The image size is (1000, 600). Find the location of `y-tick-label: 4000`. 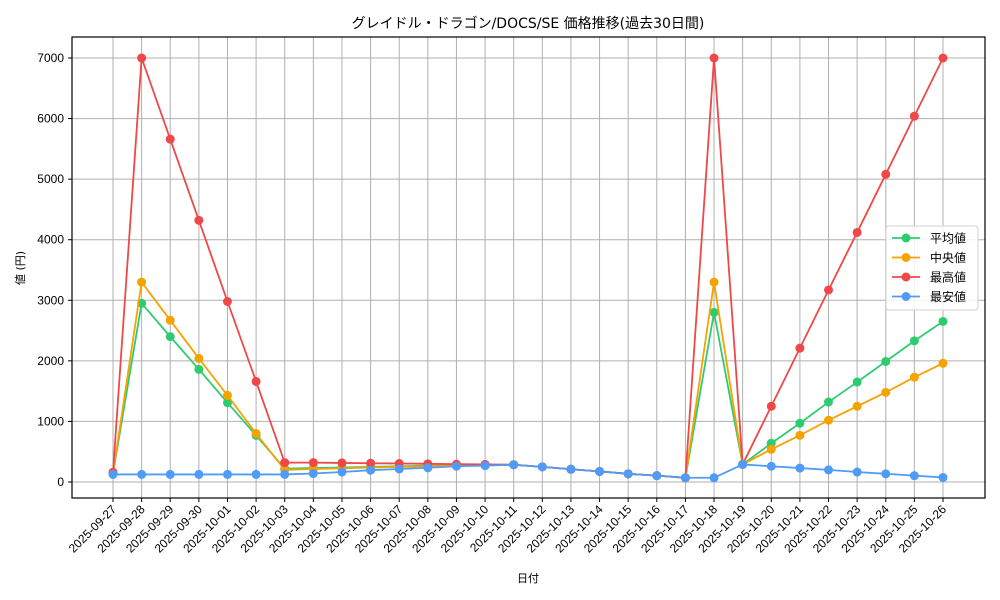

y-tick-label: 4000 is located at coordinates (50, 240).